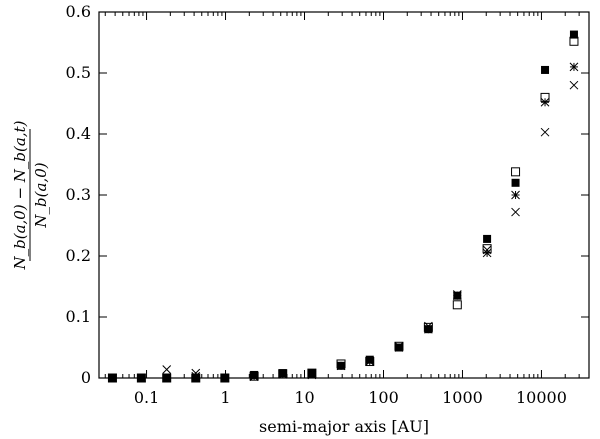  I want to click on x-tick-label: 10, so click(304, 397).